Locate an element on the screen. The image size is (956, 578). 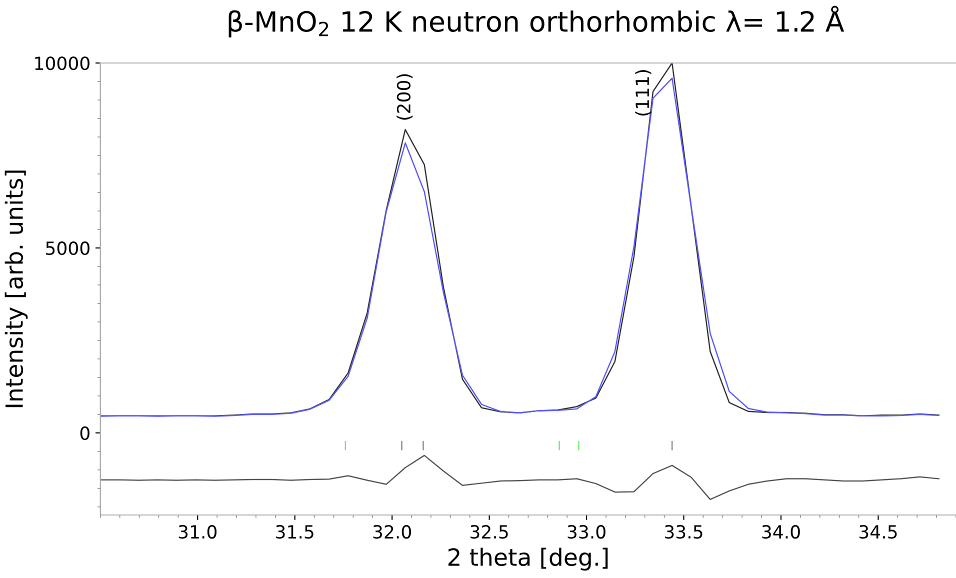
line-series is located at coordinates (520, 477).